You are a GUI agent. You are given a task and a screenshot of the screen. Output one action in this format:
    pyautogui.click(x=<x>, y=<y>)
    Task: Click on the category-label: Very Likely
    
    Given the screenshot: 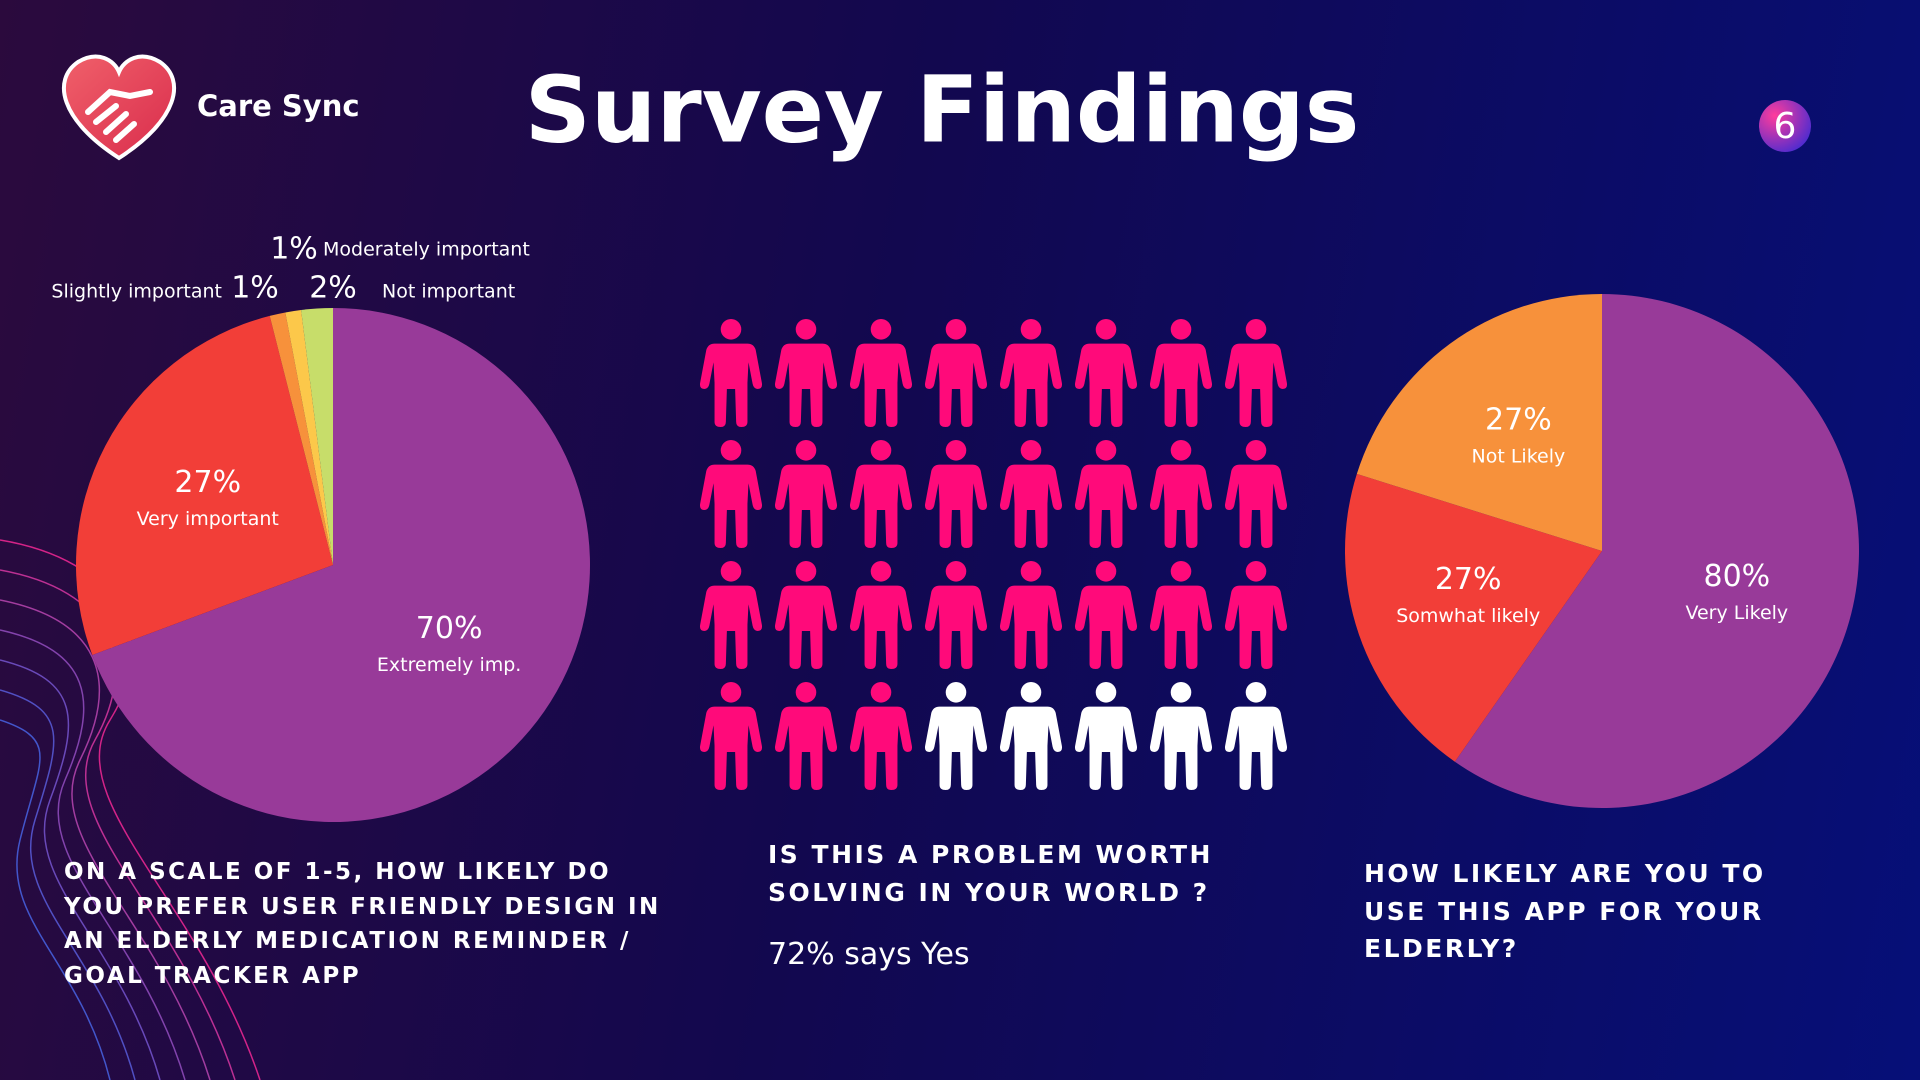 What is the action you would take?
    pyautogui.click(x=1736, y=613)
    